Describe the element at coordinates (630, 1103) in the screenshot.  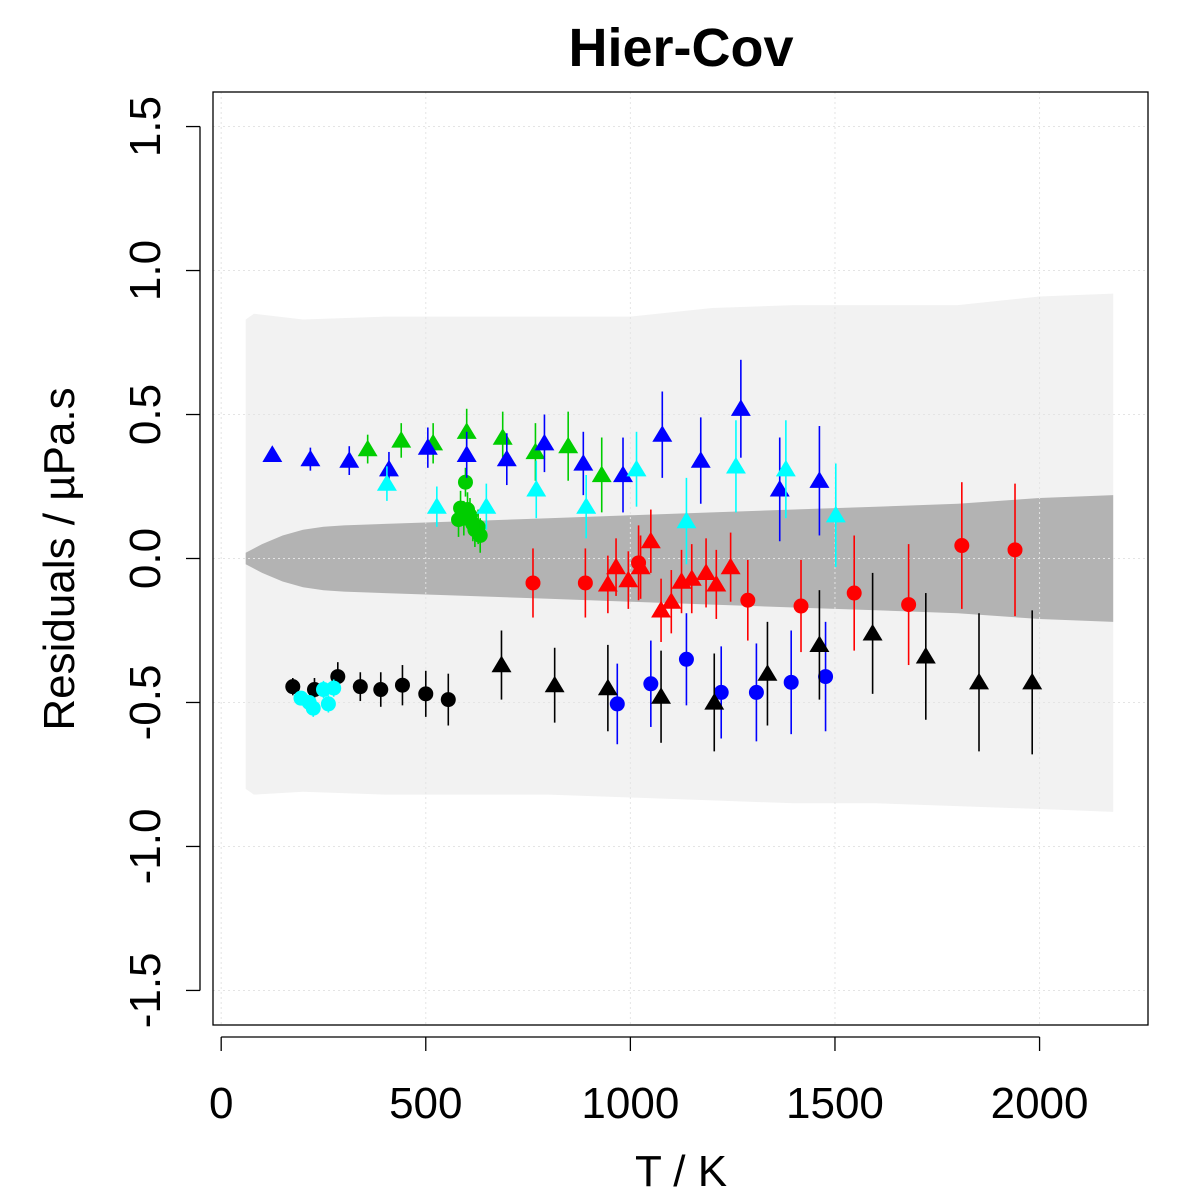
I see `x-tick-label: 1000` at that location.